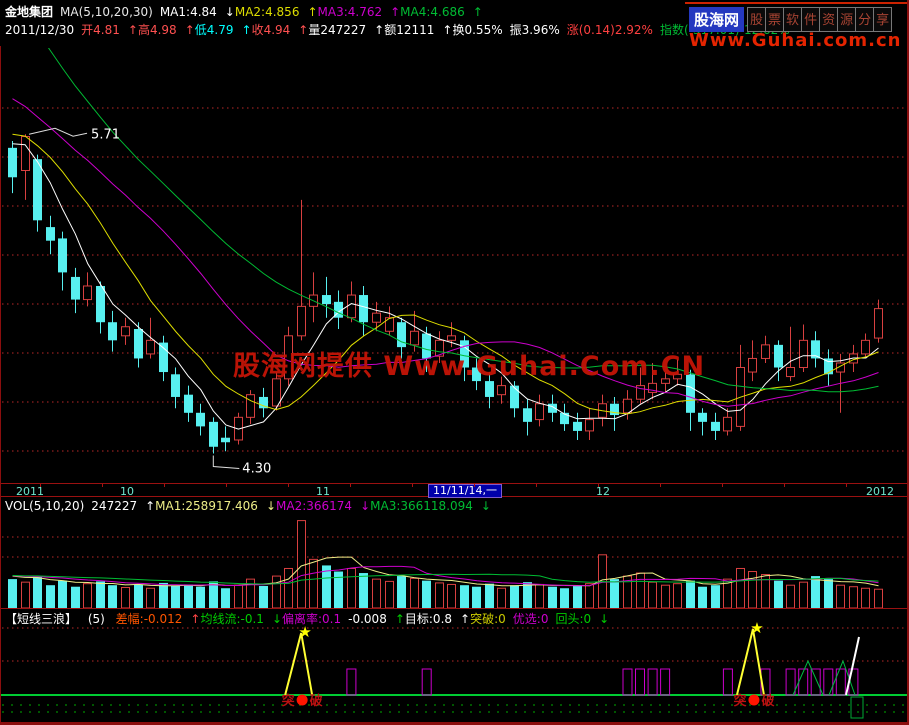 The image size is (909, 725). Describe the element at coordinates (432, 12) in the screenshot. I see `quote-field: MA4:4.686` at that location.